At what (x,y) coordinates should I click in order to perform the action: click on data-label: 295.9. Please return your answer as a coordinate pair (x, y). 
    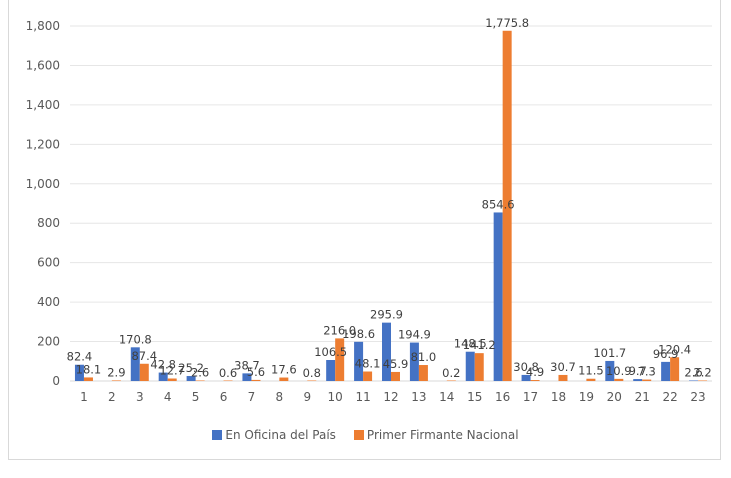
    Looking at the image, I should click on (386, 315).